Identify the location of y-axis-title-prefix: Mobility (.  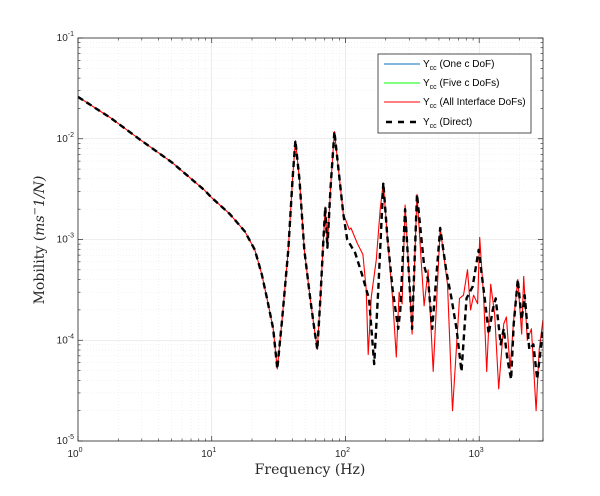
(40, 270).